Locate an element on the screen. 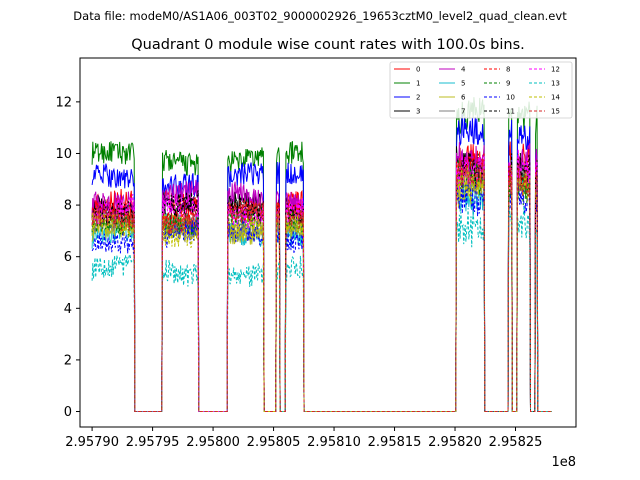 This screenshot has height=480, width=640. y-tick-label: 6 is located at coordinates (68, 257).